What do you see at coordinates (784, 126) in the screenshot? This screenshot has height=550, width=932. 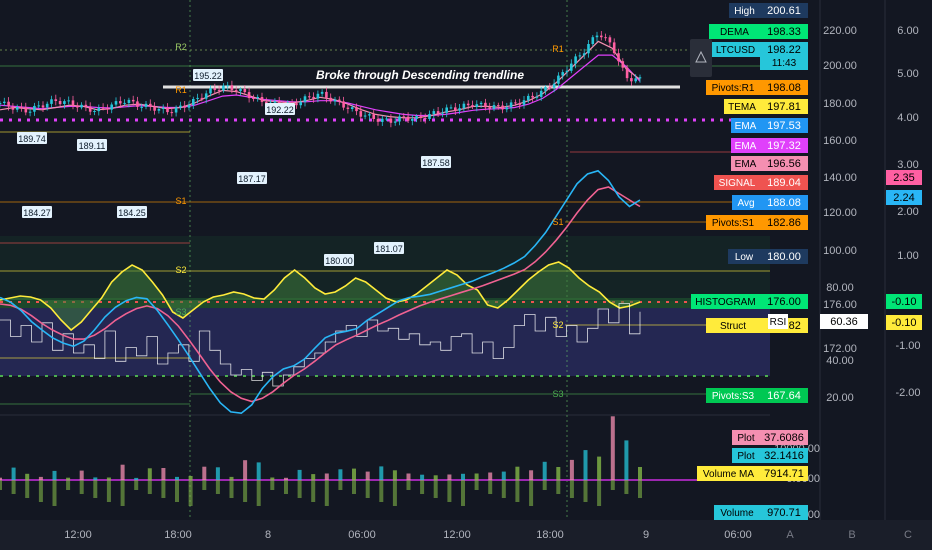 I see `series-value: 197.53` at bounding box center [784, 126].